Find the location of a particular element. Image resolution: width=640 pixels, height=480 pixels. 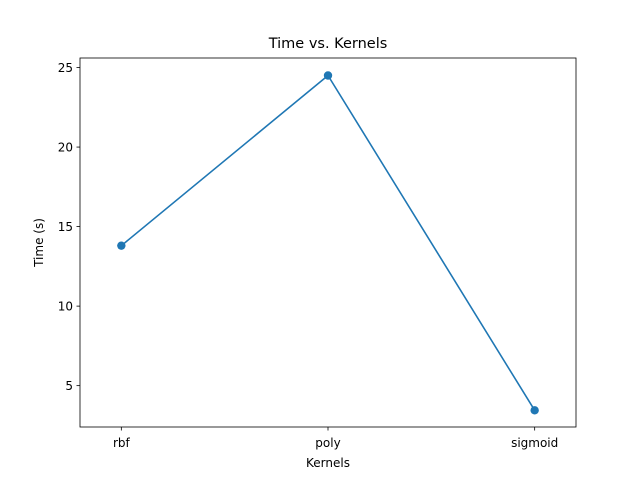

y-tick-label: 10 is located at coordinates (65, 306).